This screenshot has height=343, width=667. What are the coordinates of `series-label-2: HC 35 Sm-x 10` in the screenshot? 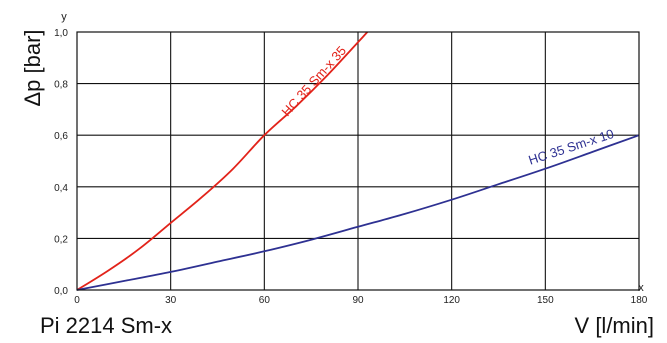 It's located at (571, 147).